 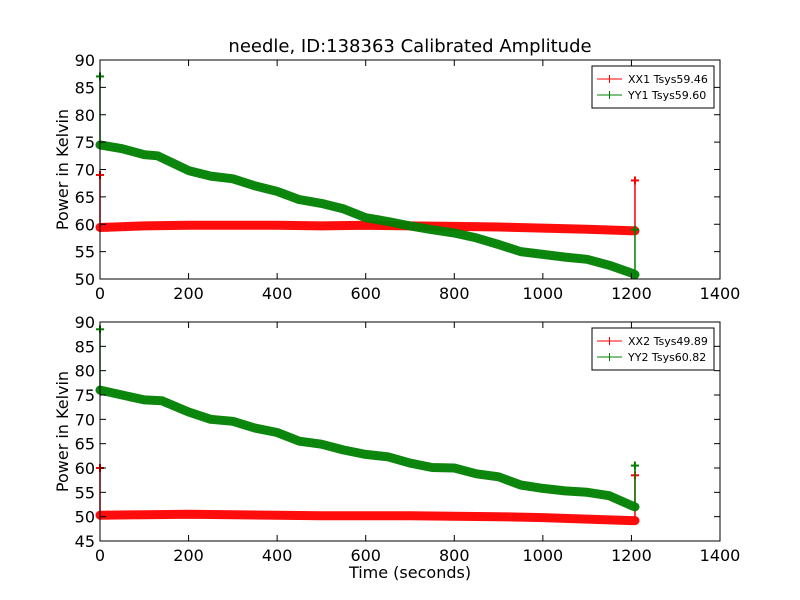 What do you see at coordinates (409, 46) in the screenshot?
I see `chart-title: needle, ID:138363 Calibrated Amplitude` at bounding box center [409, 46].